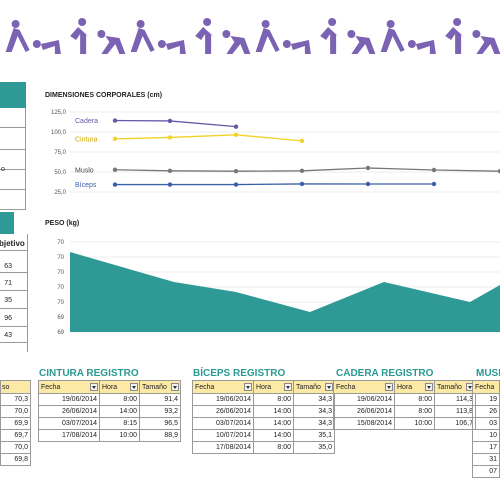 The width and height of the screenshot is (500, 500). What do you see at coordinates (15, 423) in the screenshot?
I see `peso-value: 69,9` at bounding box center [15, 423].